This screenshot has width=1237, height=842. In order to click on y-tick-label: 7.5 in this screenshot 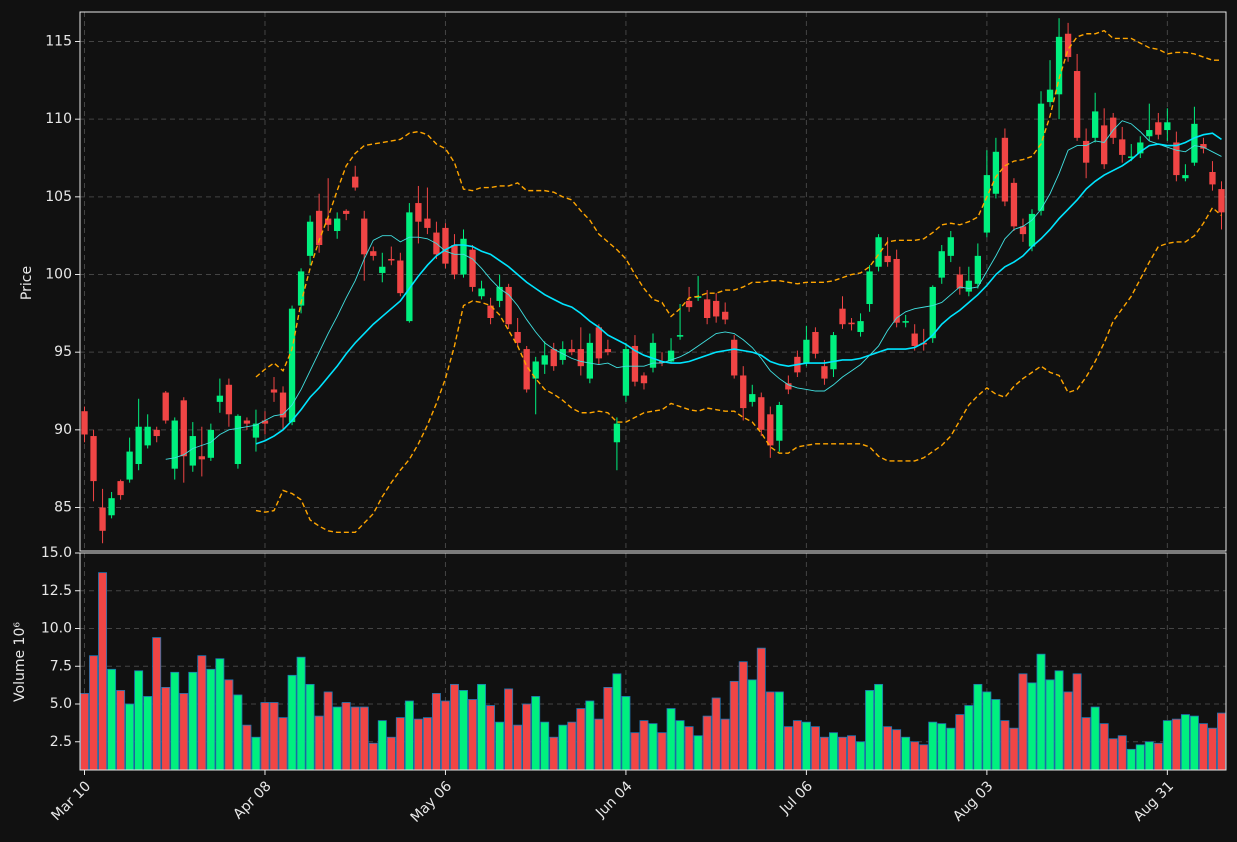, I will do `click(61, 666)`.